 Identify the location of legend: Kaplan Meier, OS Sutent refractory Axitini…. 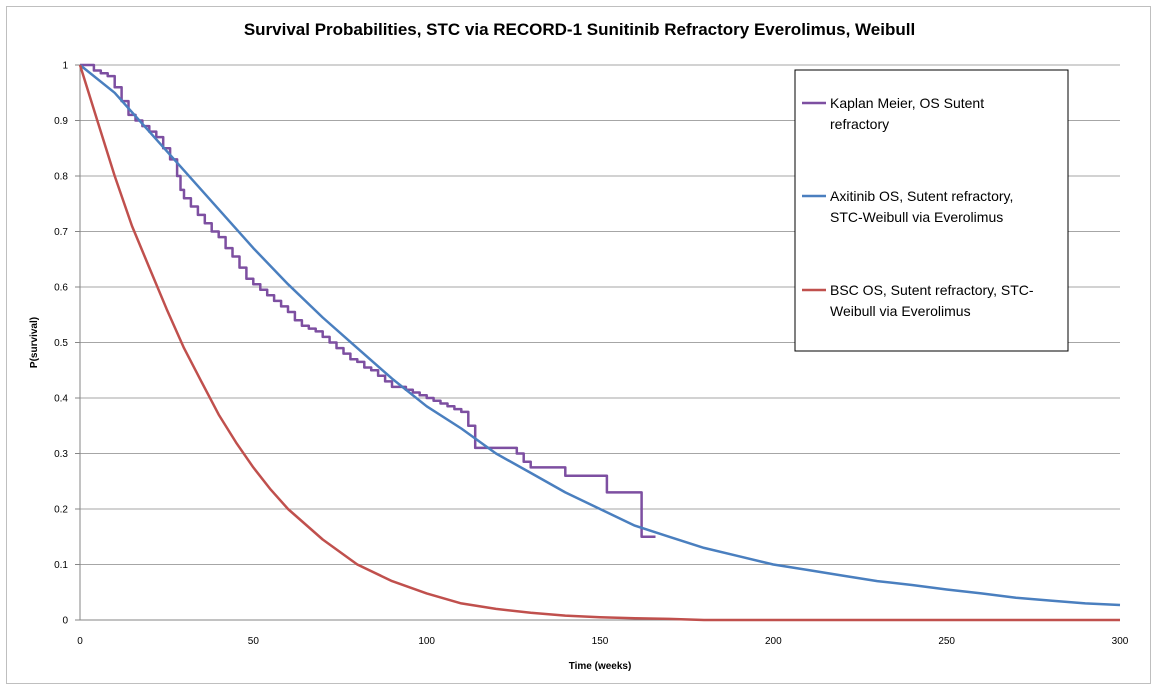
(931, 210).